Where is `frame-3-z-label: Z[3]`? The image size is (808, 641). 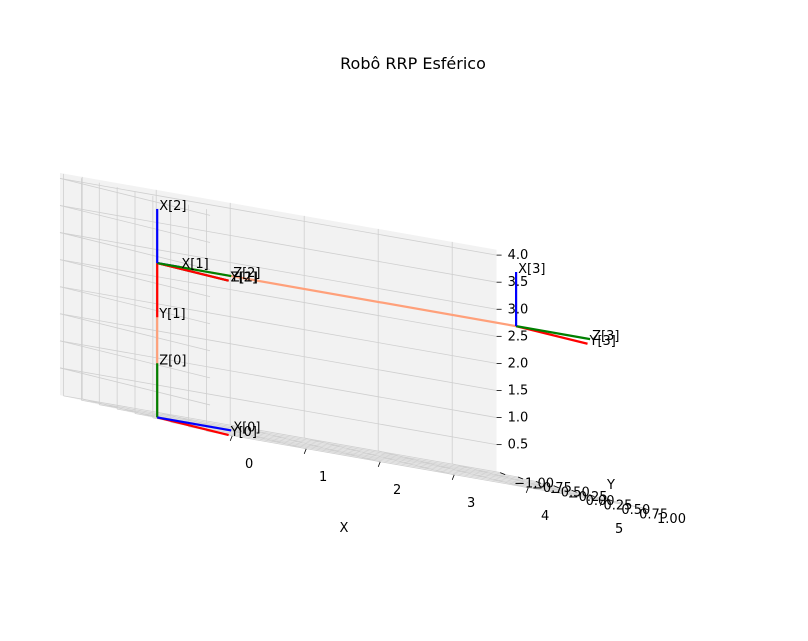
frame-3-z-label: Z[3] is located at coordinates (605, 336).